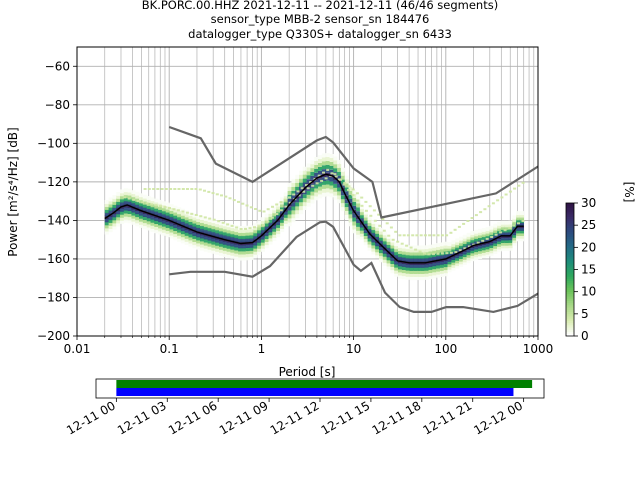 The height and width of the screenshot is (480, 640). I want to click on timeline-tick-label: 12-11 21, so click(448, 417).